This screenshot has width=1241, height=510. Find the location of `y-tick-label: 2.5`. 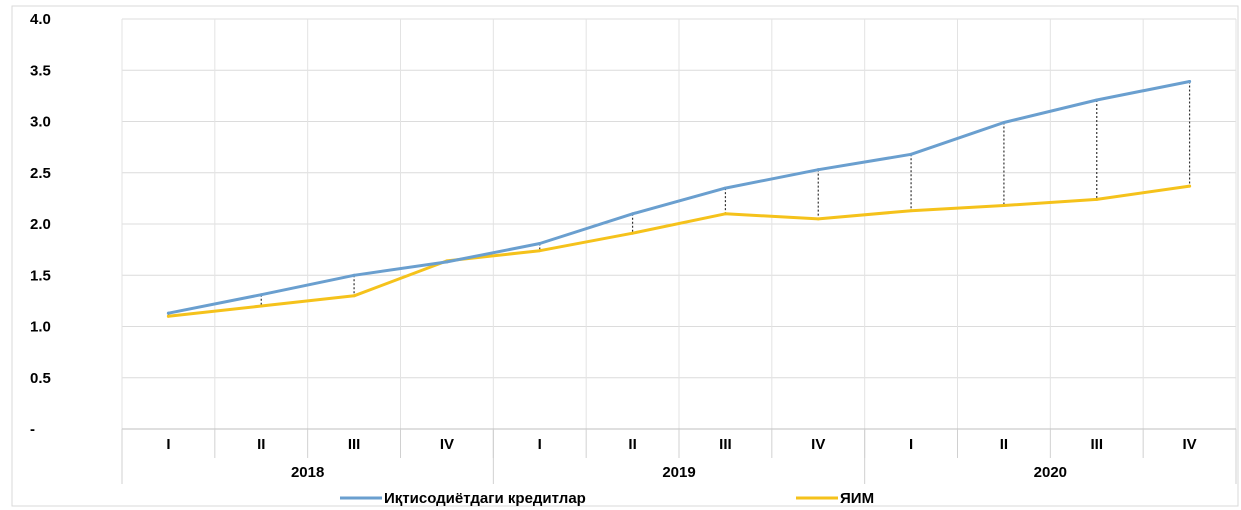

y-tick-label: 2.5 is located at coordinates (40, 173).